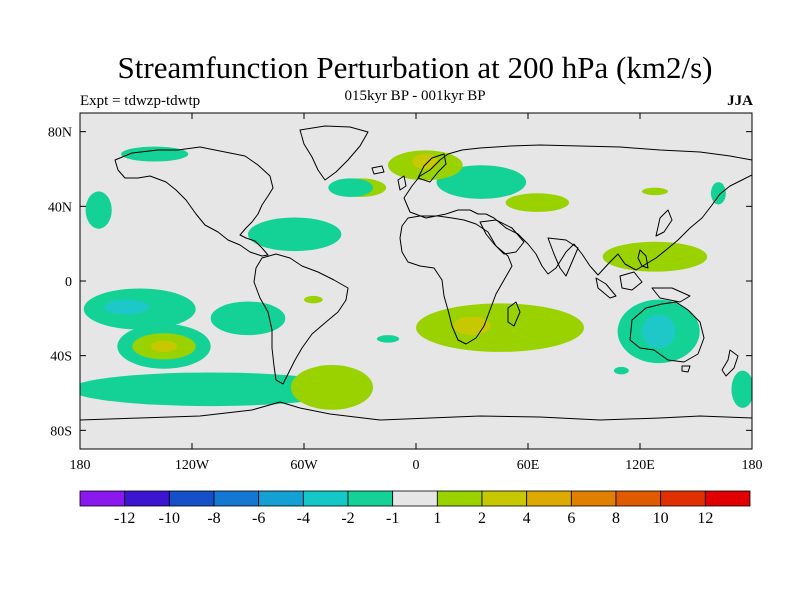 The width and height of the screenshot is (800, 600). What do you see at coordinates (655, 256) in the screenshot?
I see `field-s-asia-pos` at bounding box center [655, 256].